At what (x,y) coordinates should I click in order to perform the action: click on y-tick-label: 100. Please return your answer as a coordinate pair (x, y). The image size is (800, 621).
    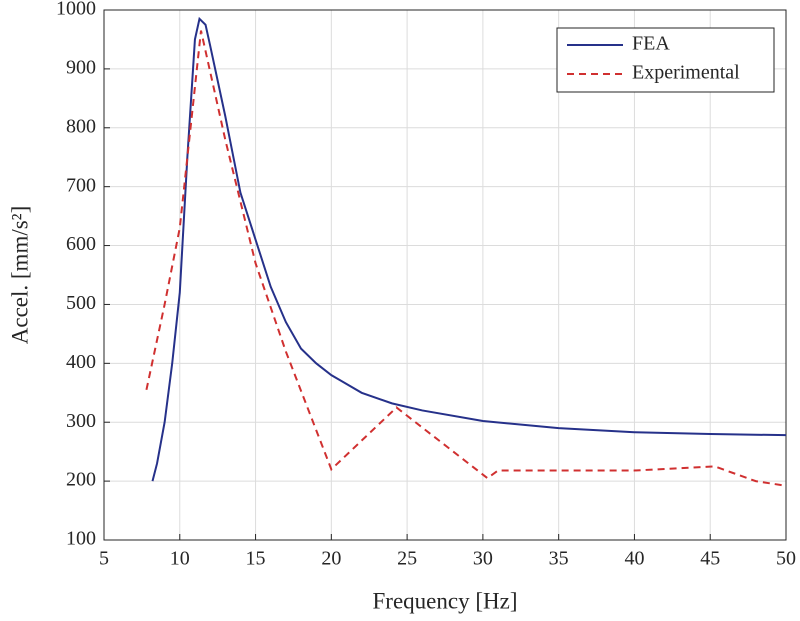
    Looking at the image, I should click on (81, 539).